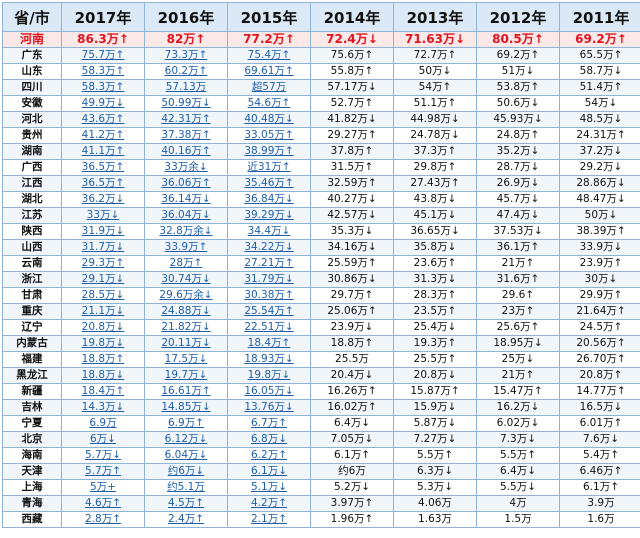 The width and height of the screenshot is (640, 538). I want to click on value-cell: 50.99万↓, so click(186, 104).